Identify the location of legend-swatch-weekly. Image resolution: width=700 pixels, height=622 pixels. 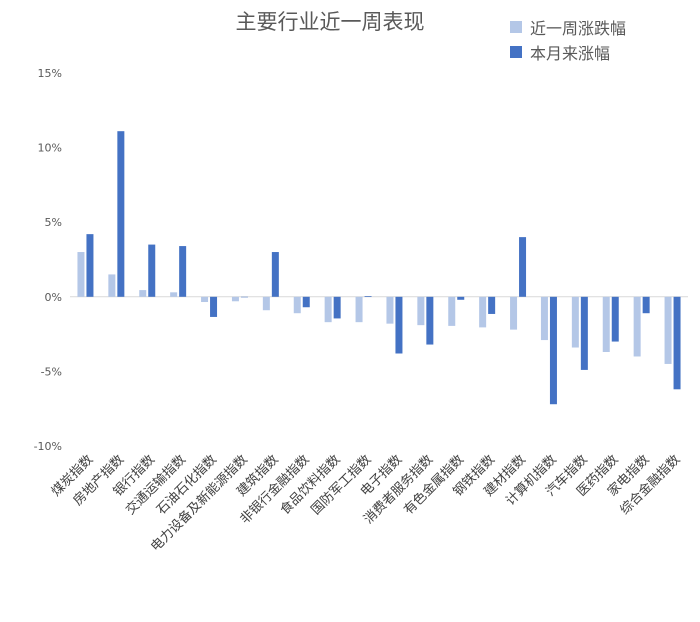
(516, 26).